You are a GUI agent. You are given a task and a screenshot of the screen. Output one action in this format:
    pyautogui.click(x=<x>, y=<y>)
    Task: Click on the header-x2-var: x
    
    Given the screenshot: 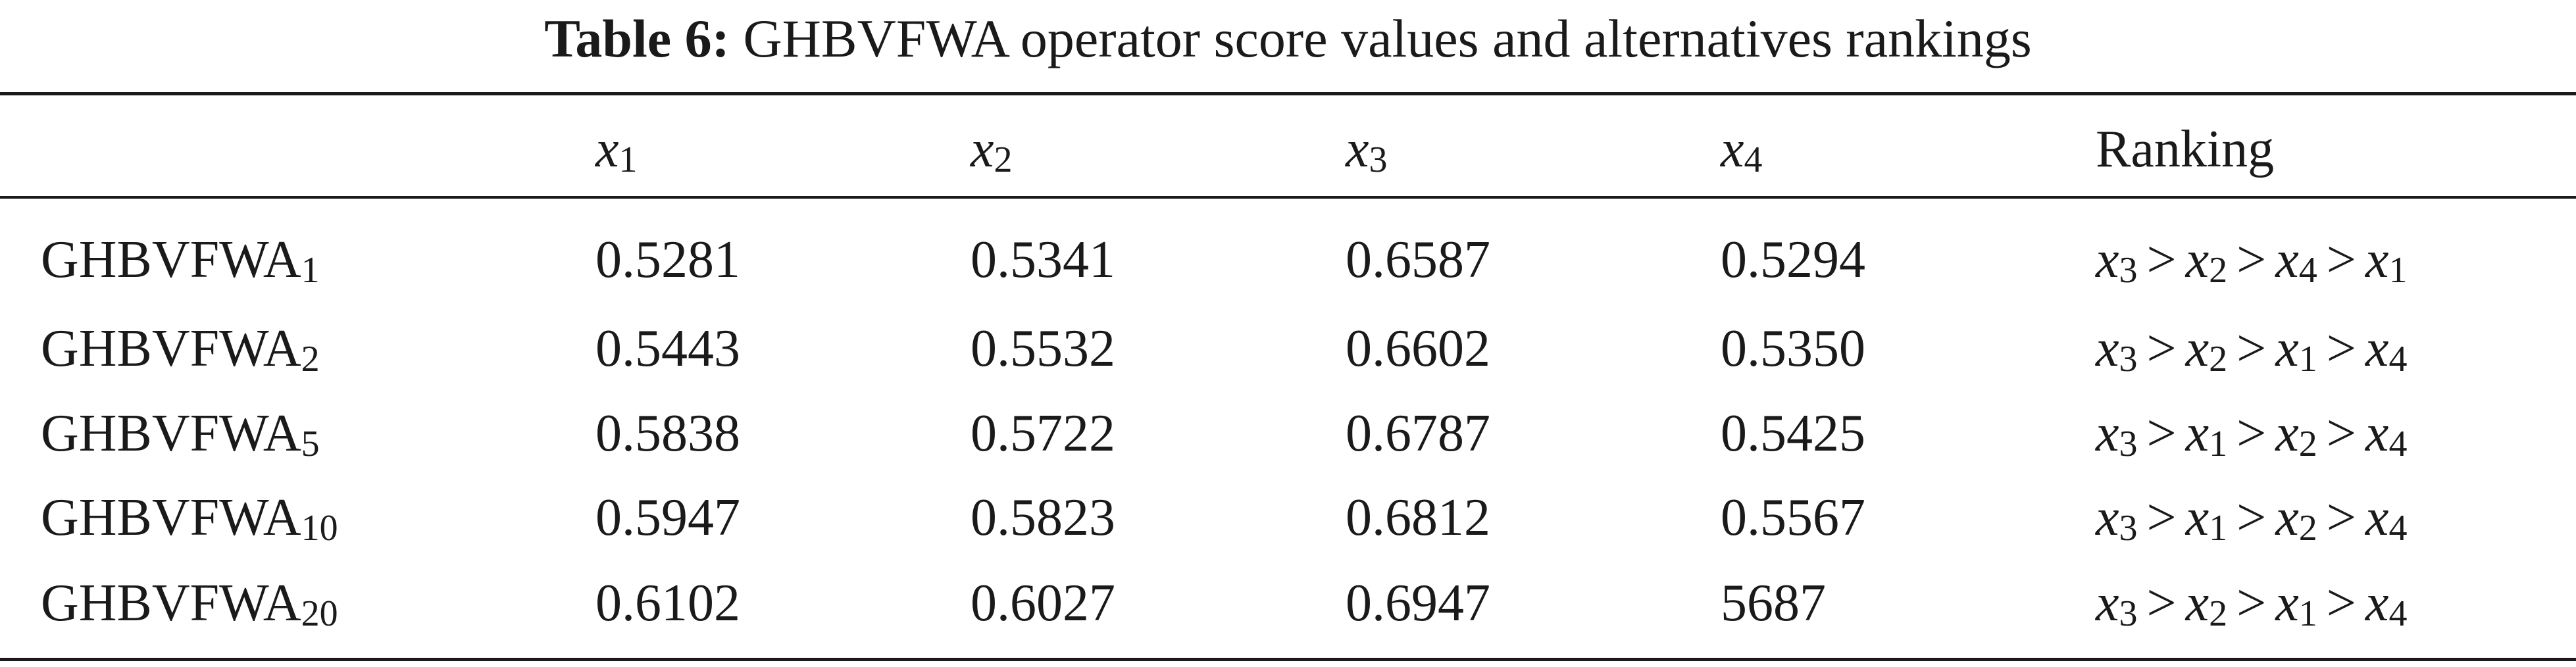 What is the action you would take?
    pyautogui.click(x=982, y=149)
    